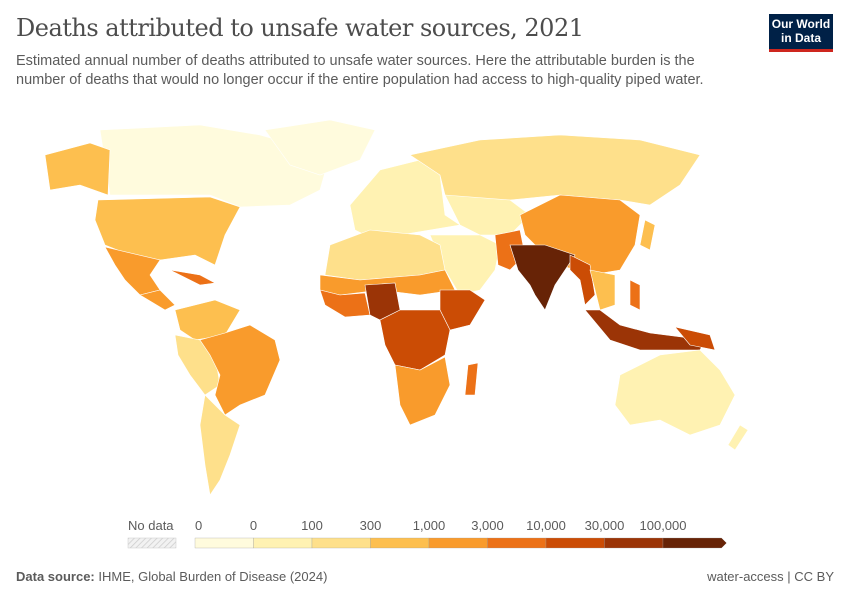 This screenshot has width=850, height=600. I want to click on country-canada, so click(215, 166).